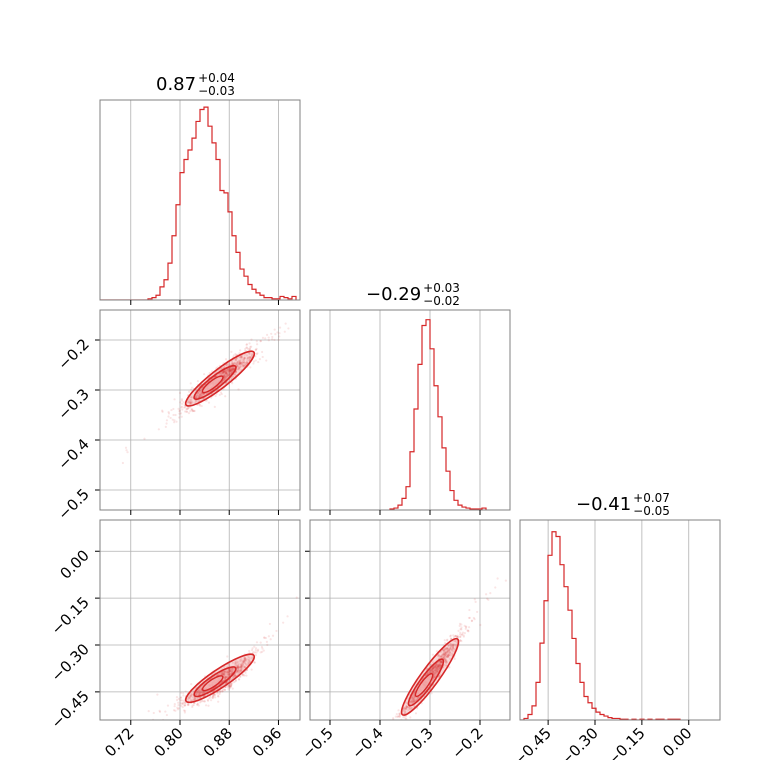 The height and width of the screenshot is (760, 760). Describe the element at coordinates (441, 301) in the screenshot. I see `title-minus: −0.02` at that location.